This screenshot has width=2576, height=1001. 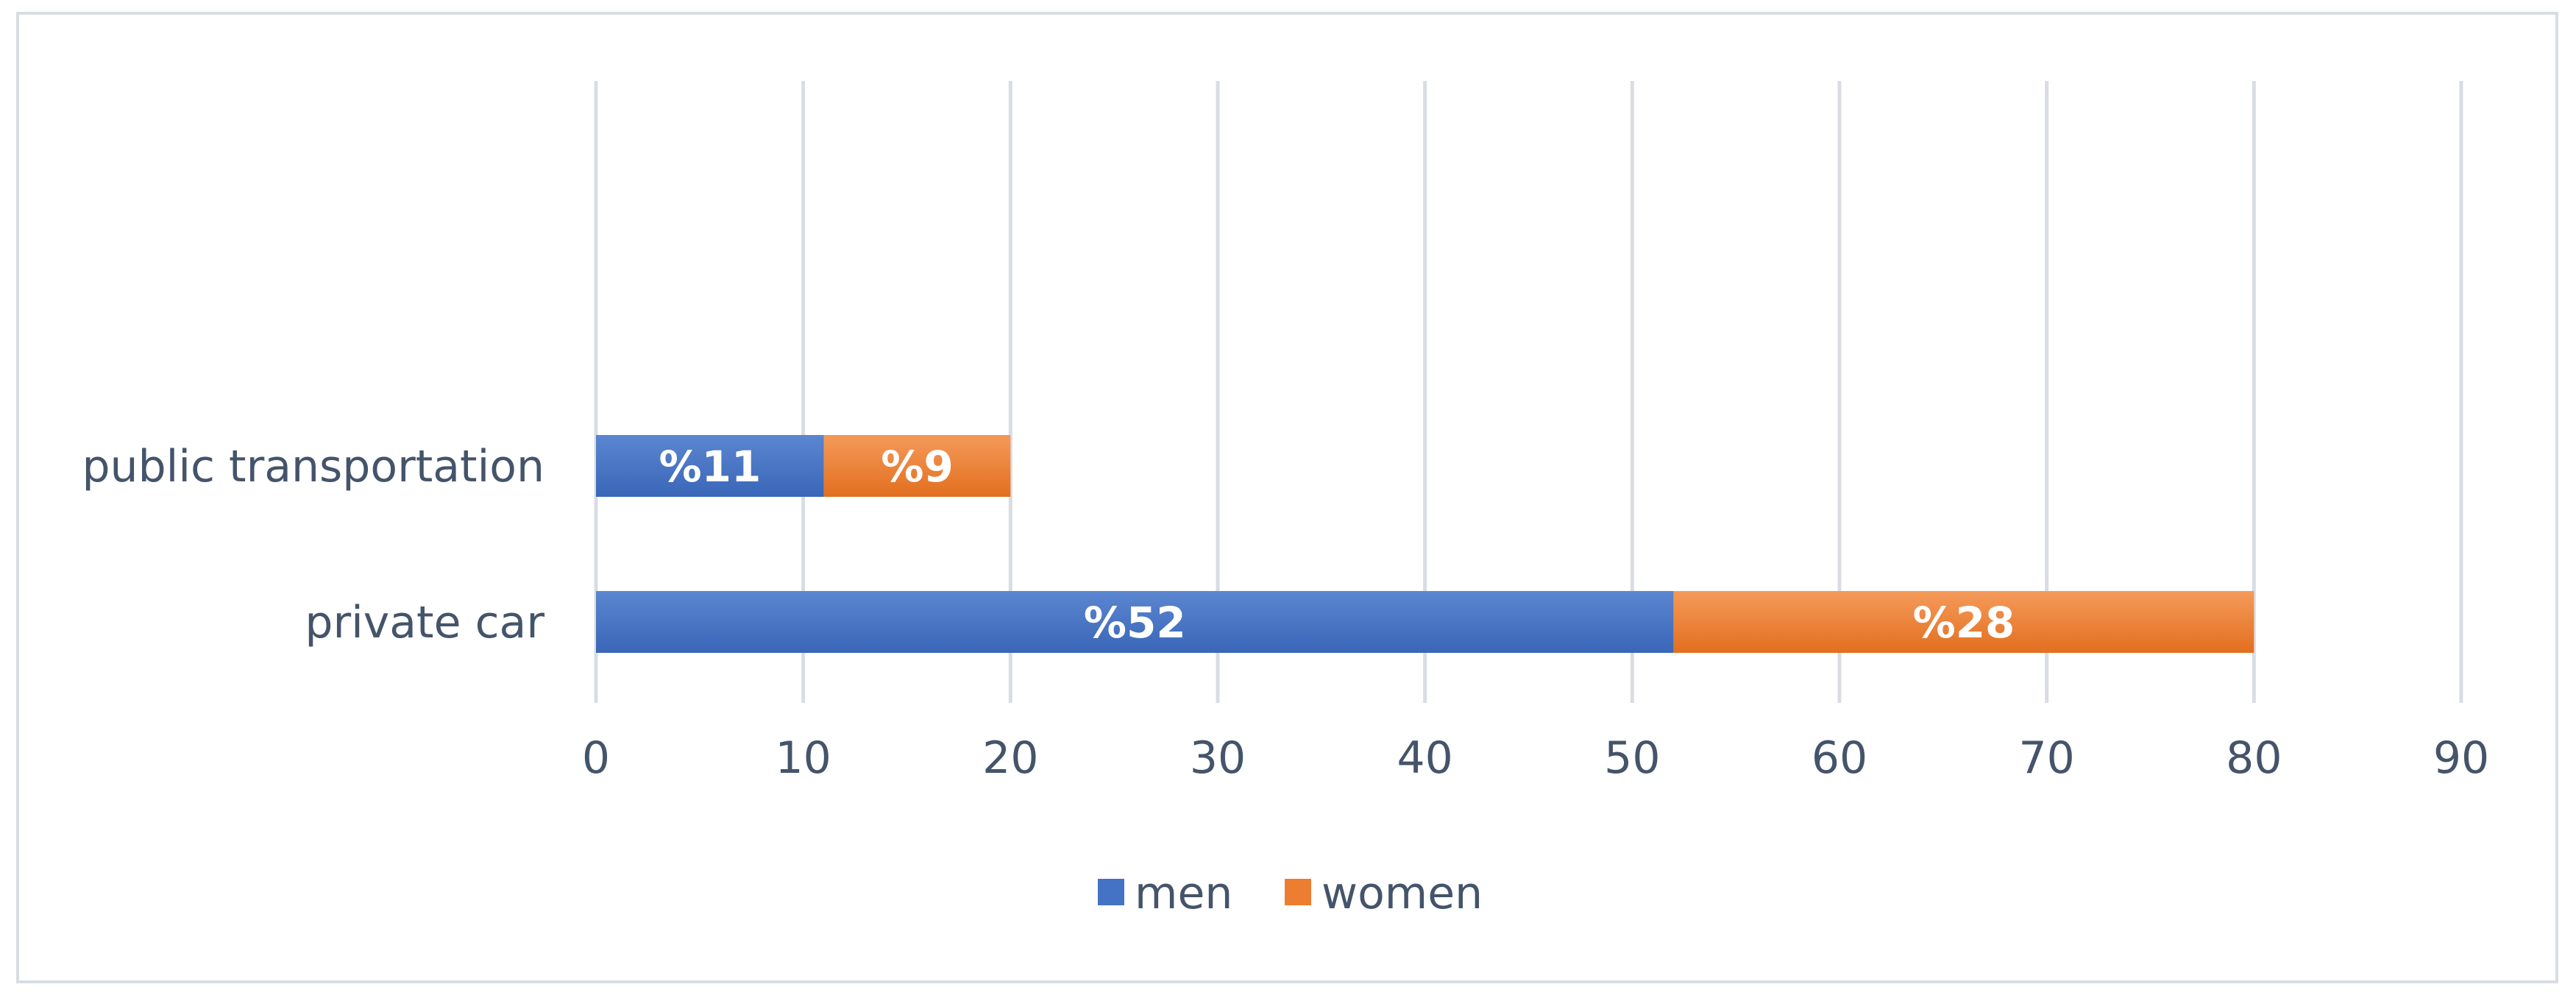 I want to click on legend: men women, so click(x=1290, y=894).